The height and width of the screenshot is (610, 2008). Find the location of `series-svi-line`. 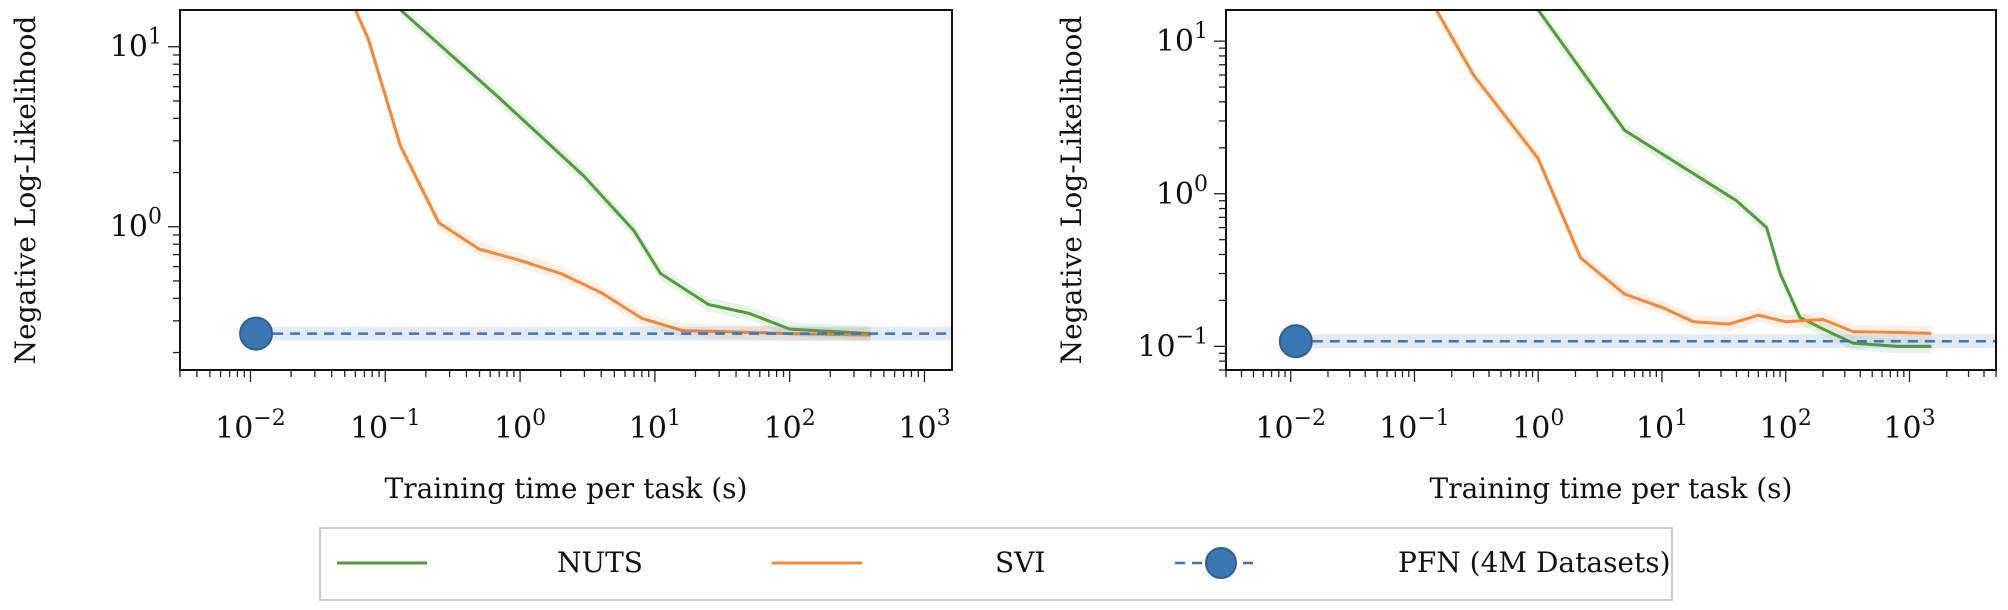

series-svi-line is located at coordinates (612, 173).